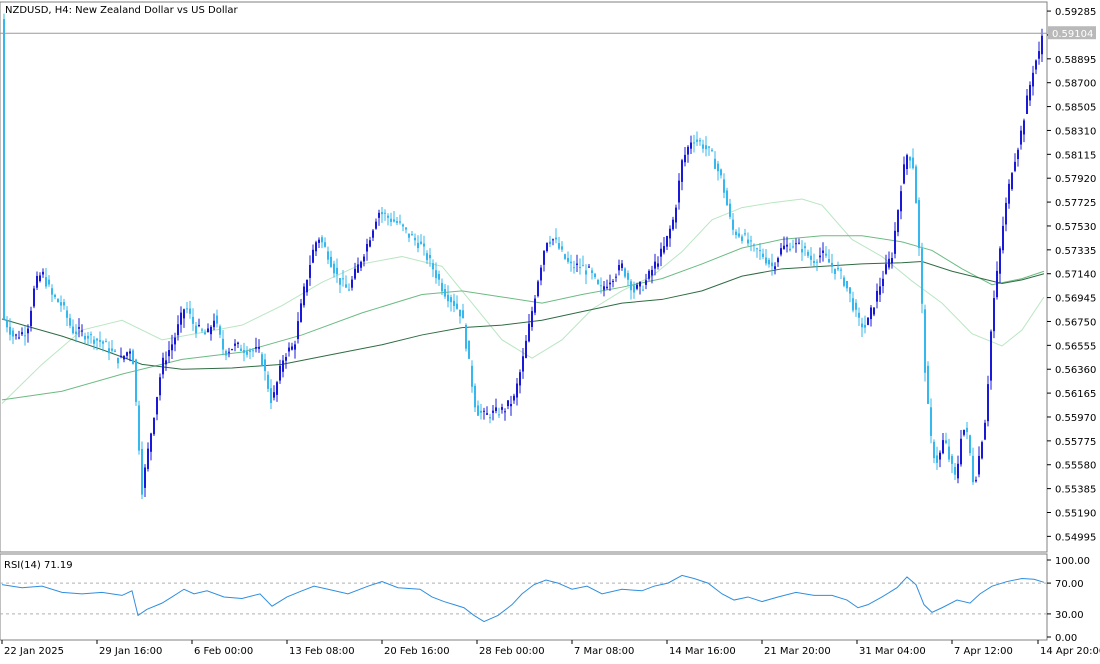  What do you see at coordinates (34, 651) in the screenshot?
I see `time-tick-label: 22 Jan 2025` at bounding box center [34, 651].